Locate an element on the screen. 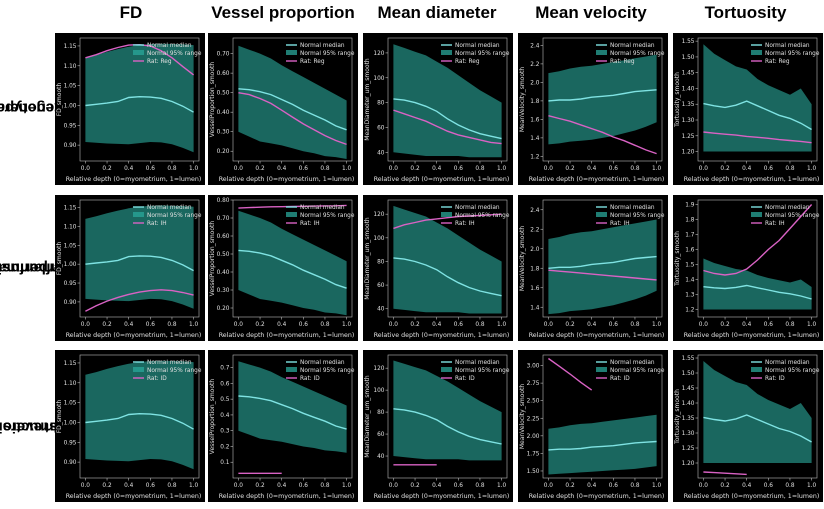 Image resolution: width=824 pixels, height=509 pixels. y-tick-label: 0.6 is located at coordinates (225, 384).